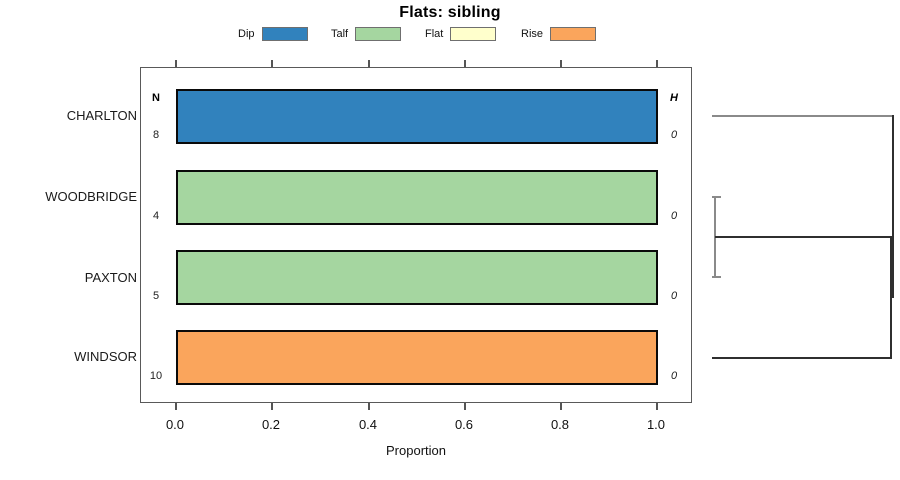  I want to click on row-label-windsor: WINDSOR, so click(105, 356).